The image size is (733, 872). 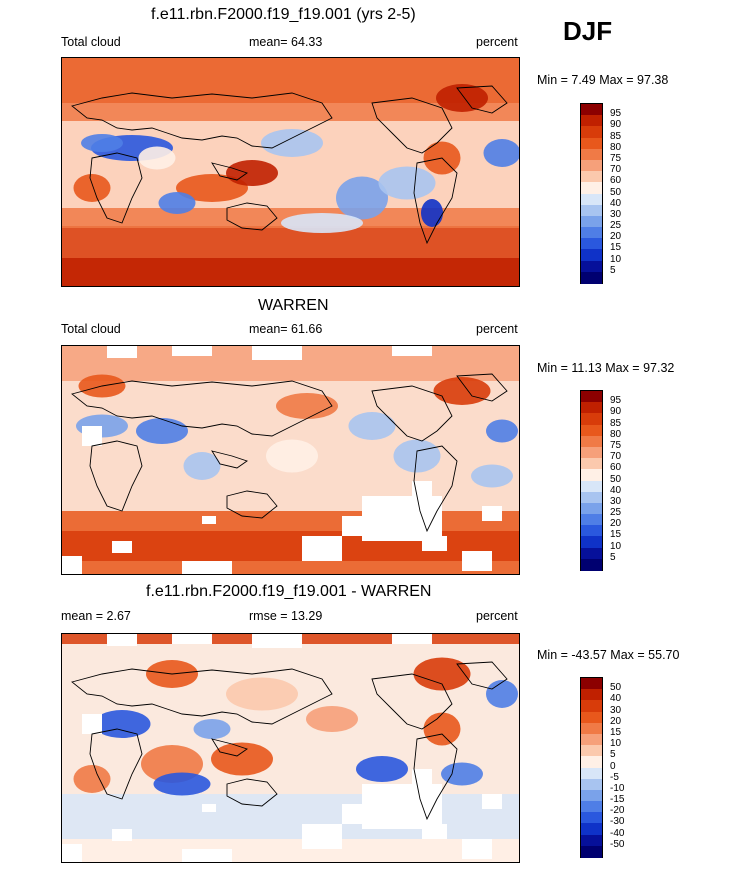 I want to click on colorbar-tick-label: -30, so click(x=617, y=822).